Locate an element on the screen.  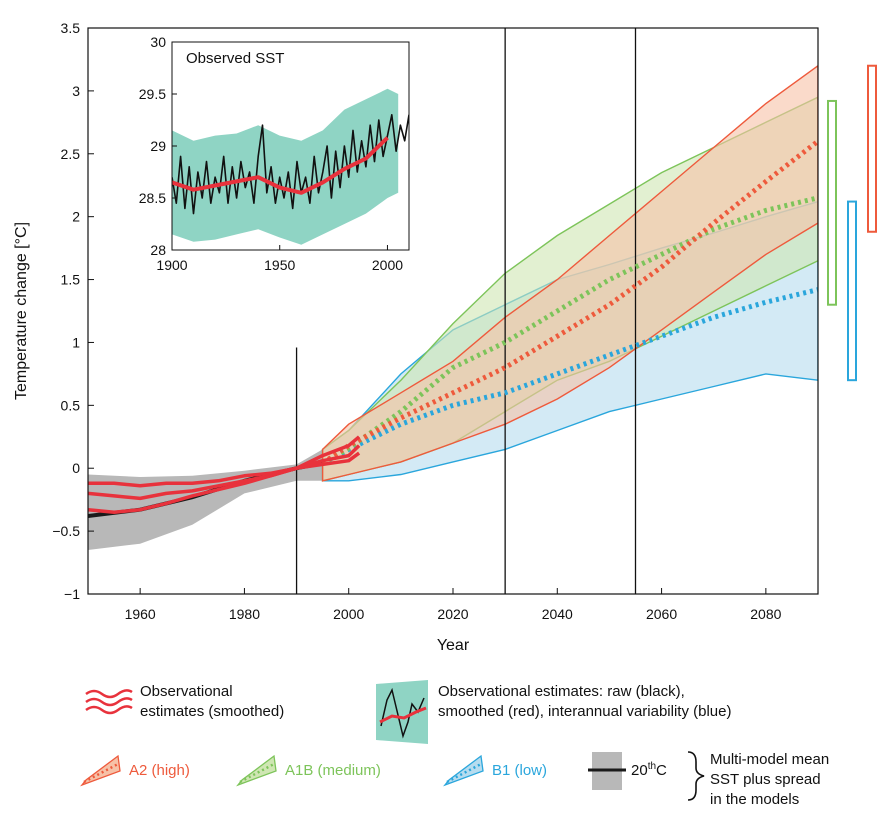
y-axis-label: Temperature change [°C] is located at coordinates (21, 311).